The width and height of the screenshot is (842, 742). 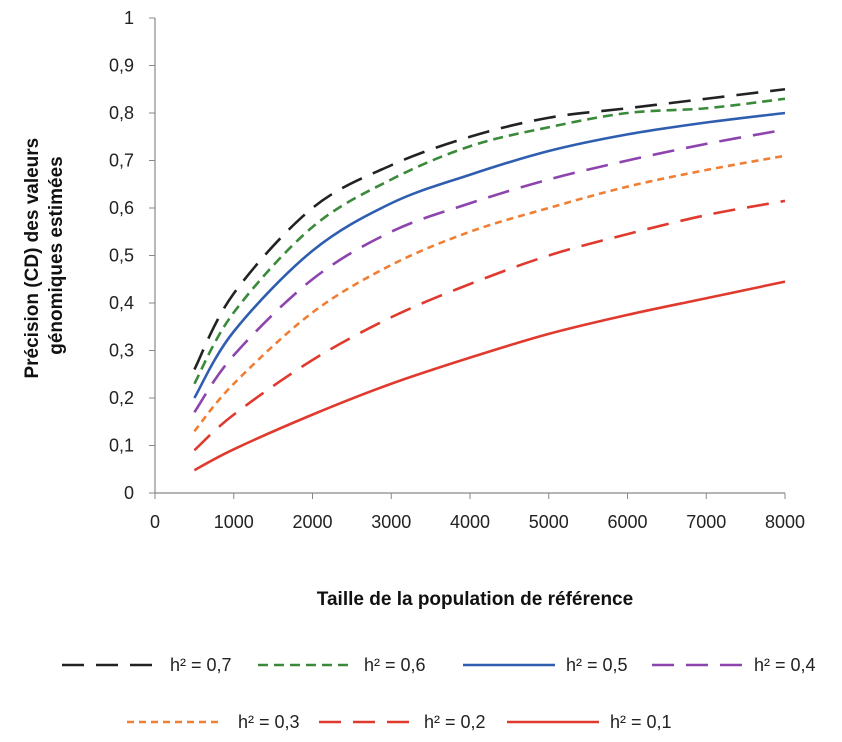 I want to click on x-axis-title: Taille de la population de référence, so click(x=475, y=599).